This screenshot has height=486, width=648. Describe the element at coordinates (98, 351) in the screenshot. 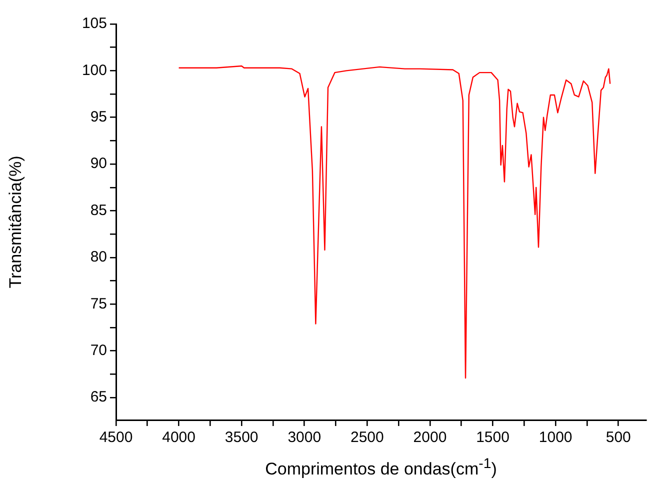

I see `y-tick-label: 70` at that location.